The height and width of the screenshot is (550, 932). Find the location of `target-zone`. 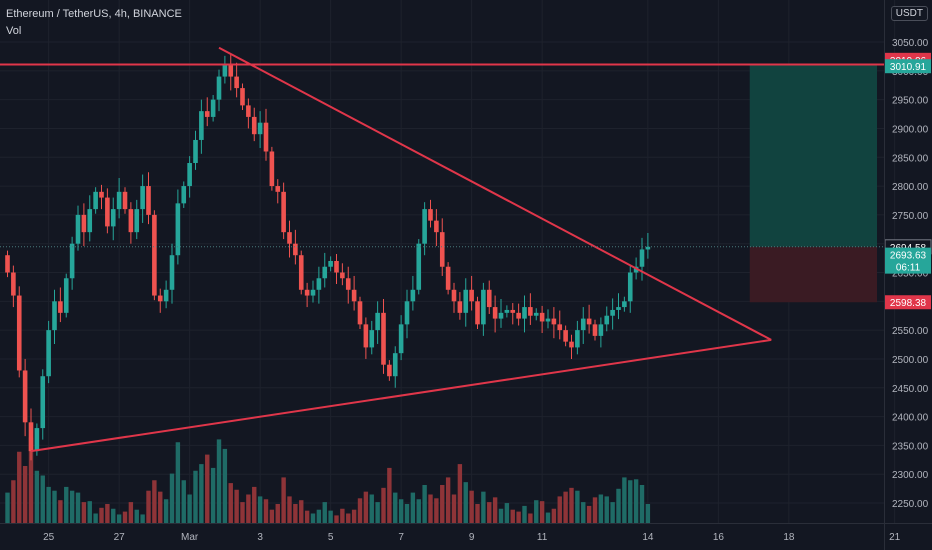

target-zone is located at coordinates (813, 155).